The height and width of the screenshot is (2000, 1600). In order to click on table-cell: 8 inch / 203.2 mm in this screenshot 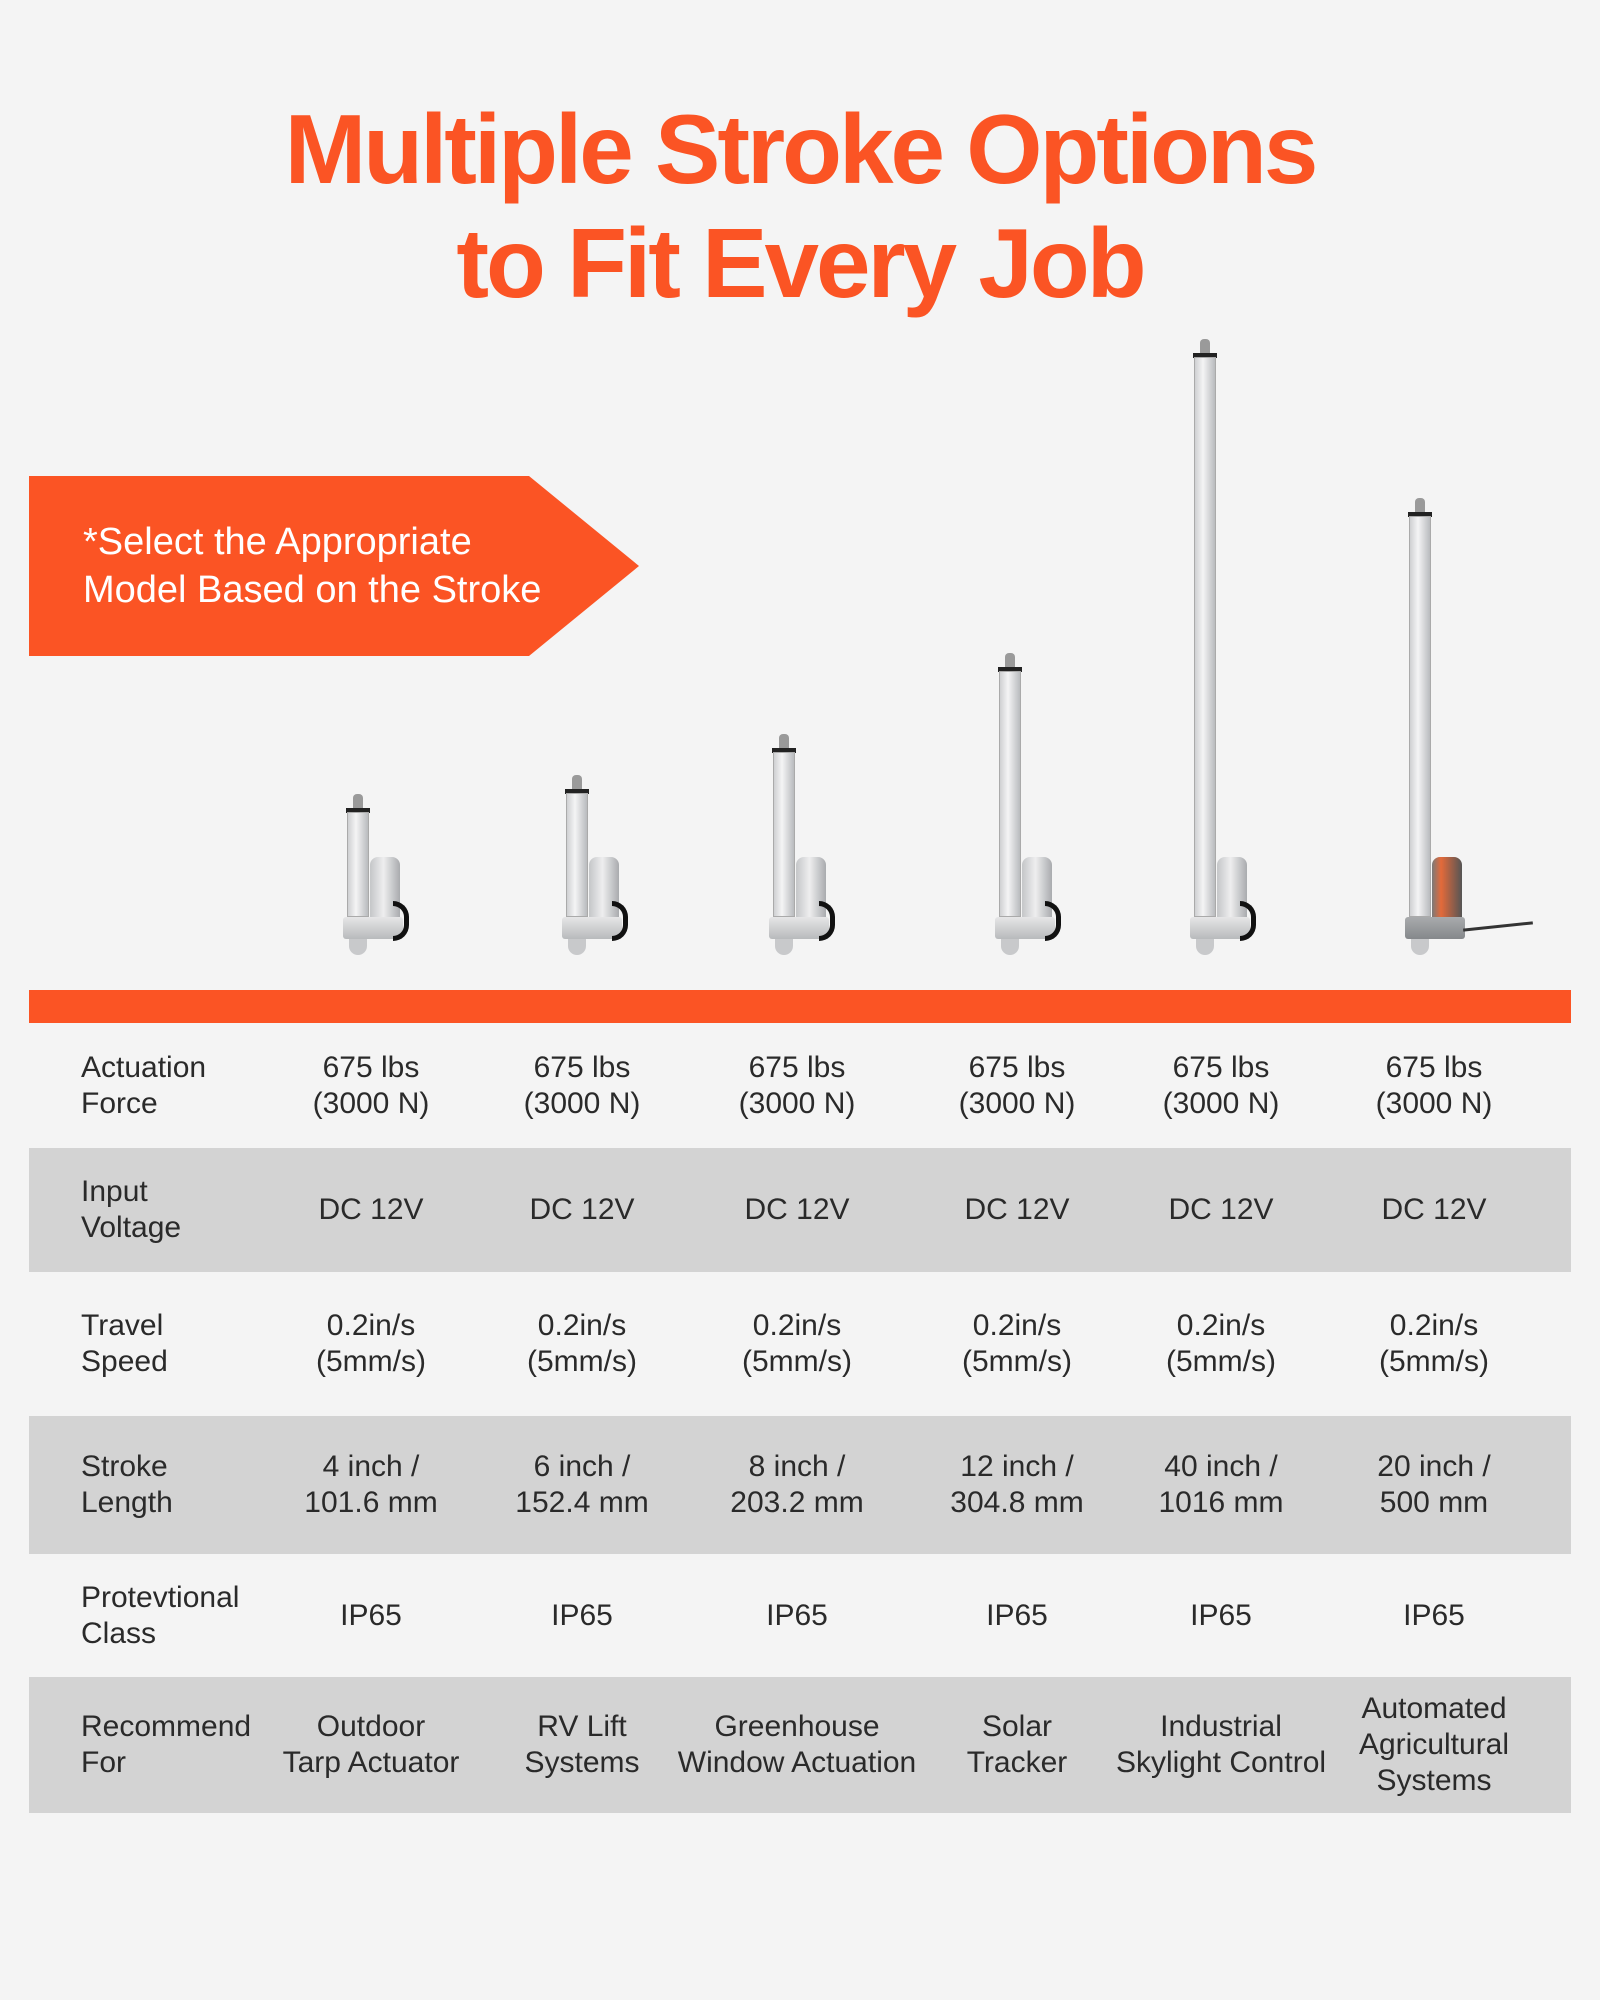, I will do `click(797, 1484)`.